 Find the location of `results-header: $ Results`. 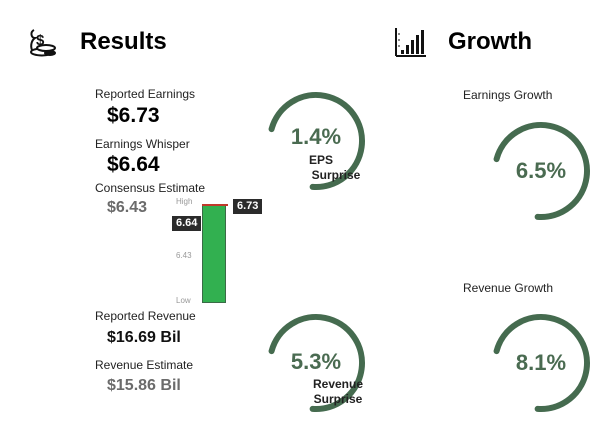

results-header: $ Results is located at coordinates (111, 43).